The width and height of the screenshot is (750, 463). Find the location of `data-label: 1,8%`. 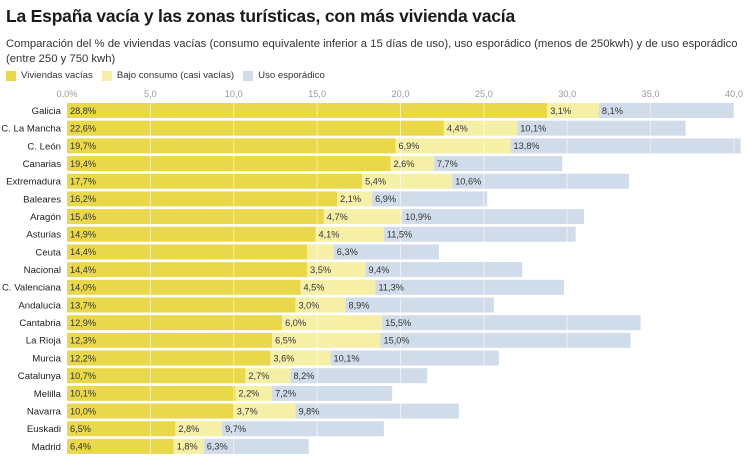

data-label: 1,8% is located at coordinates (187, 447).